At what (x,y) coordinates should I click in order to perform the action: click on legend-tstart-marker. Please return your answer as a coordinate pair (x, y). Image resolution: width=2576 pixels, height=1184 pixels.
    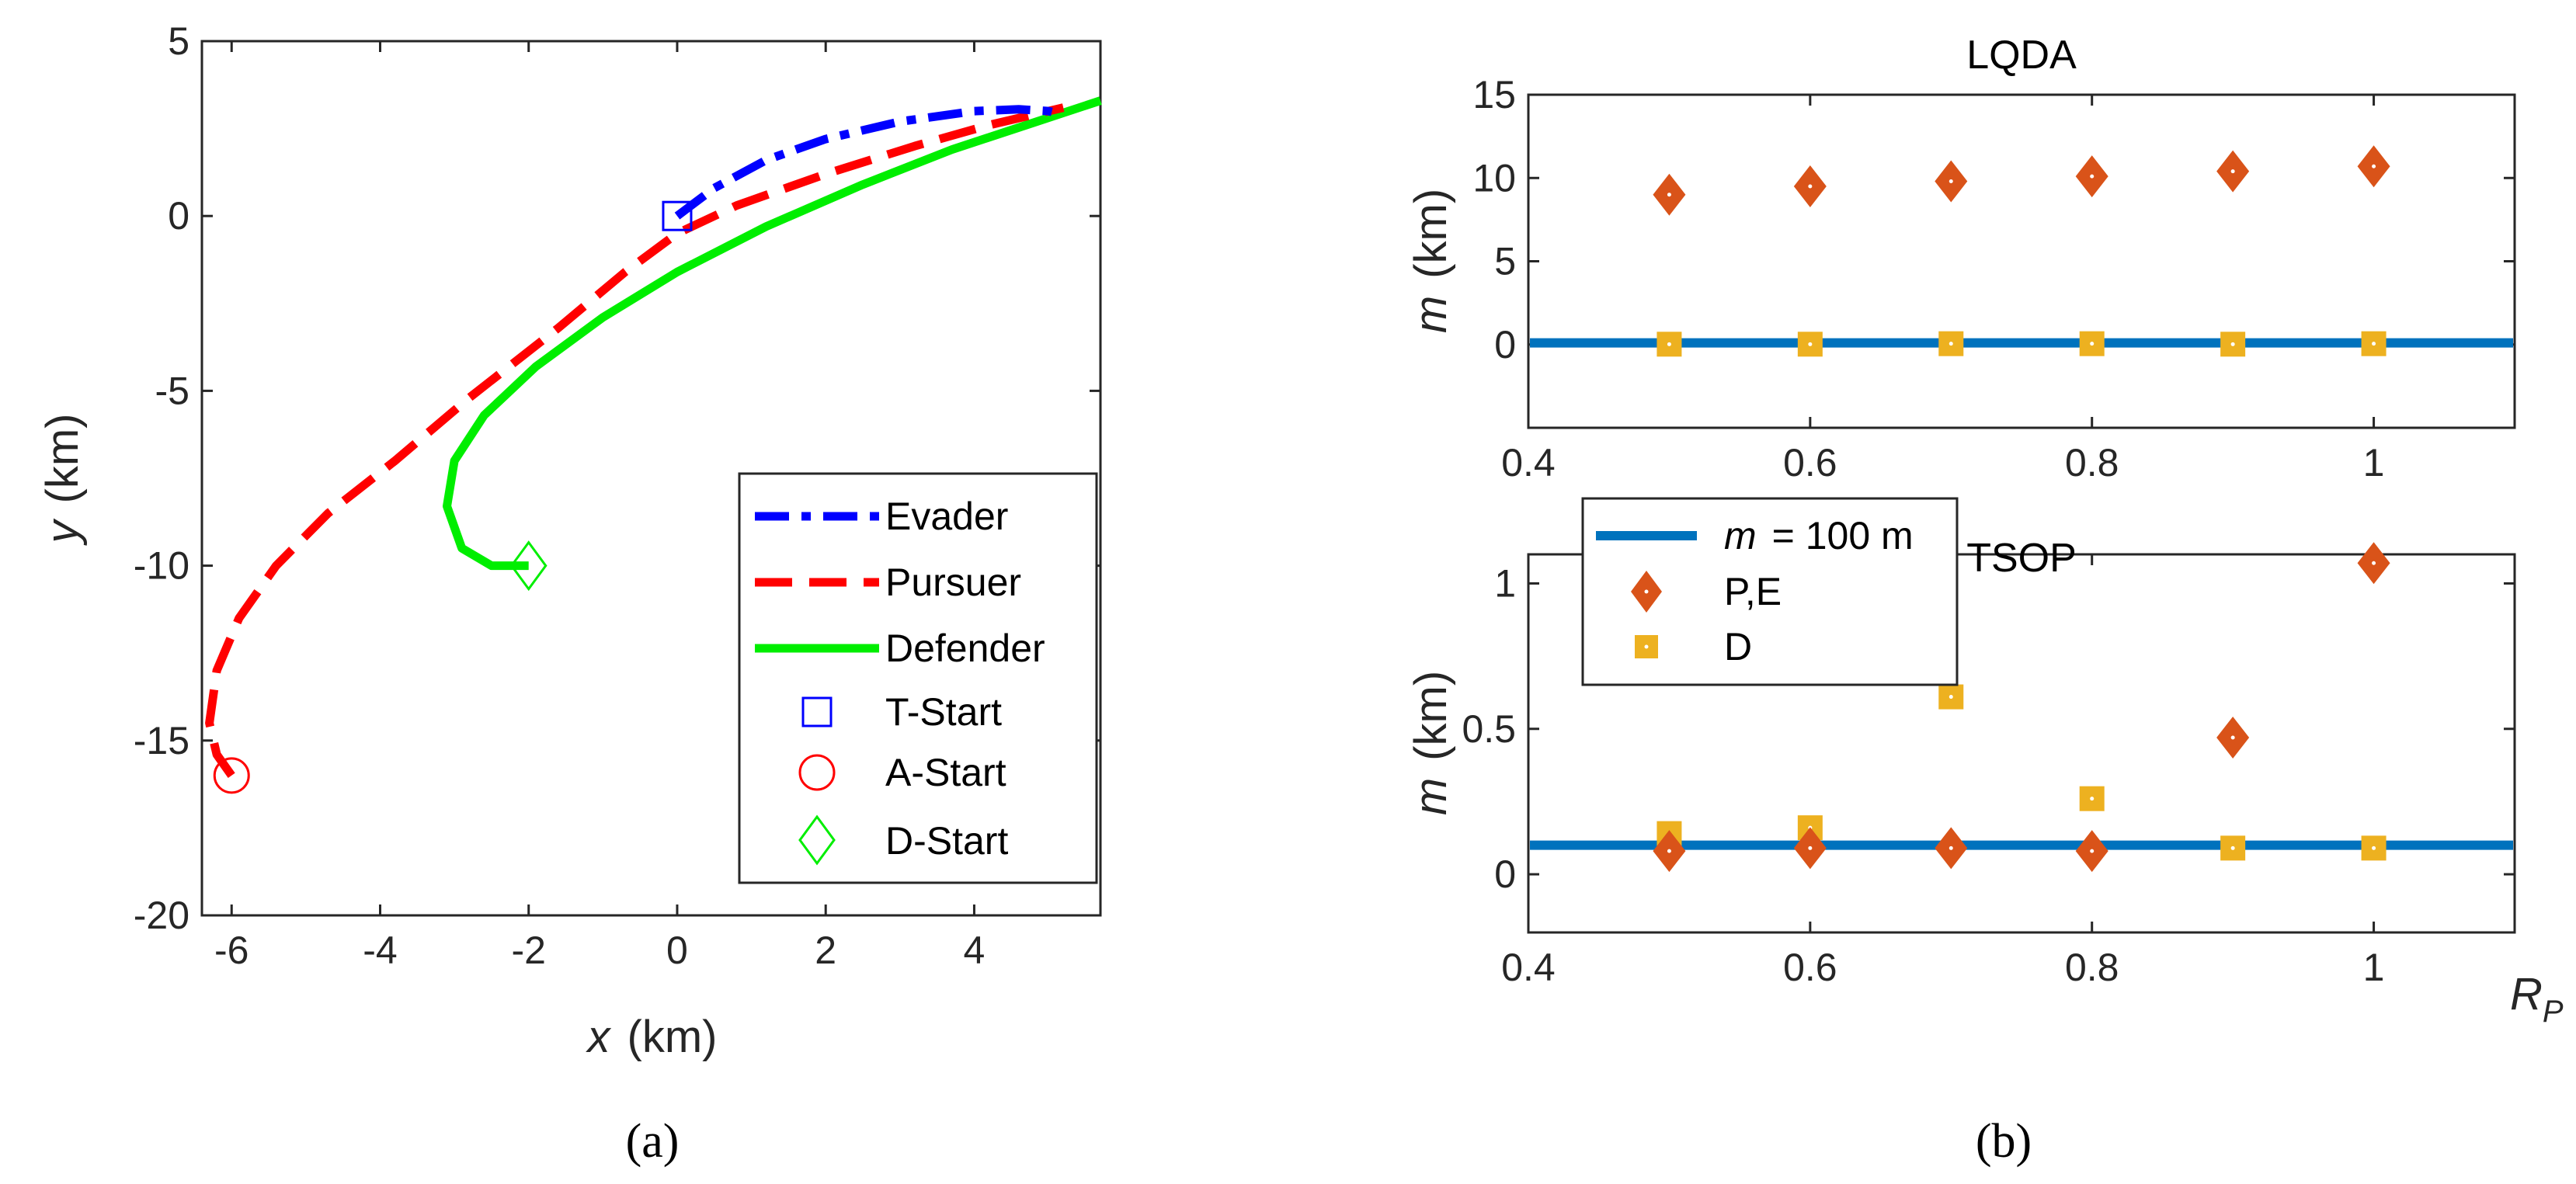
    Looking at the image, I should click on (817, 712).